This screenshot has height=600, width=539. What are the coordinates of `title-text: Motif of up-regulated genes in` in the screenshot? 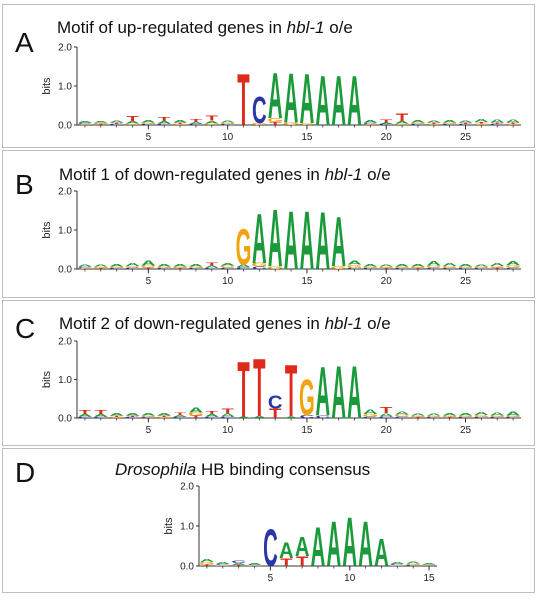 It's located at (172, 27).